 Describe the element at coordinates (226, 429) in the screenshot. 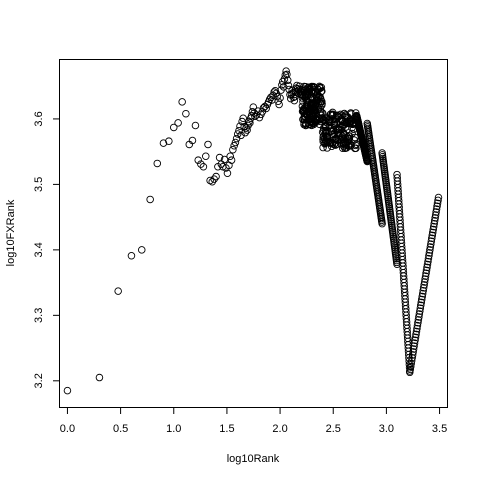

I see `x-tick-label: 1.5` at that location.